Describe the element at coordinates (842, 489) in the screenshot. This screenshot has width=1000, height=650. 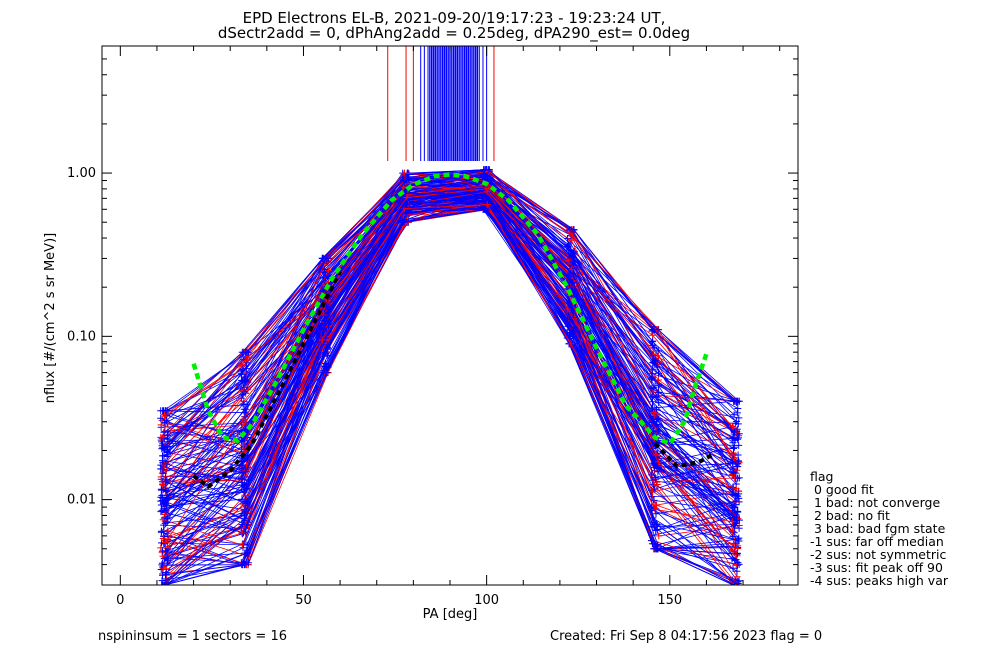
I see `legend-entry: 0 good fit` at that location.